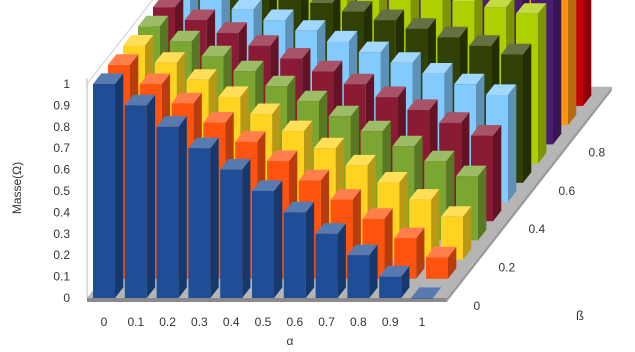 The image size is (635, 352). What do you see at coordinates (66, 84) in the screenshot?
I see `y-tick-label: 1` at bounding box center [66, 84].